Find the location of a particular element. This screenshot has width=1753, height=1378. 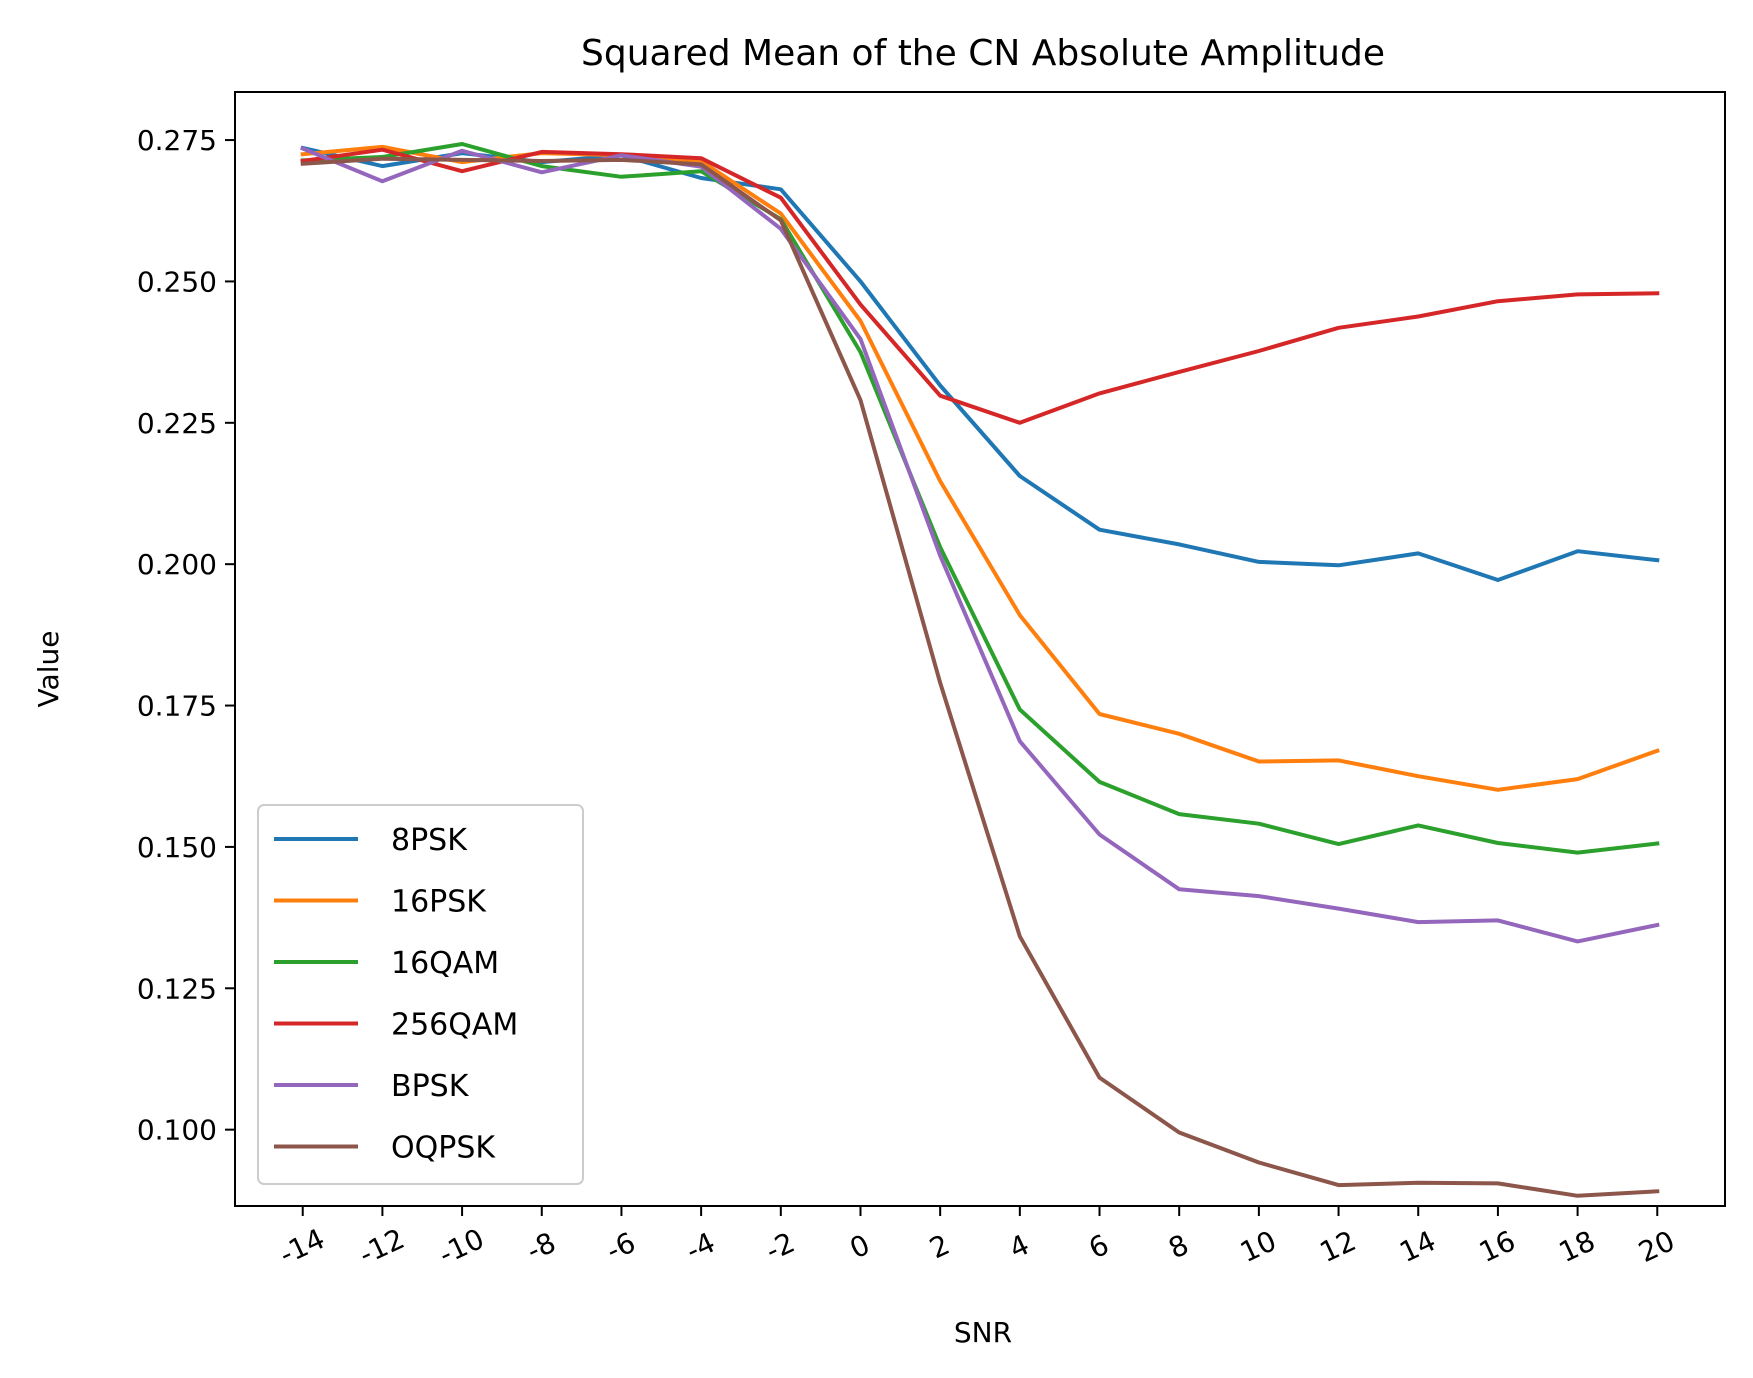

legend-label-oqpsk: OQPSK is located at coordinates (443, 1148).